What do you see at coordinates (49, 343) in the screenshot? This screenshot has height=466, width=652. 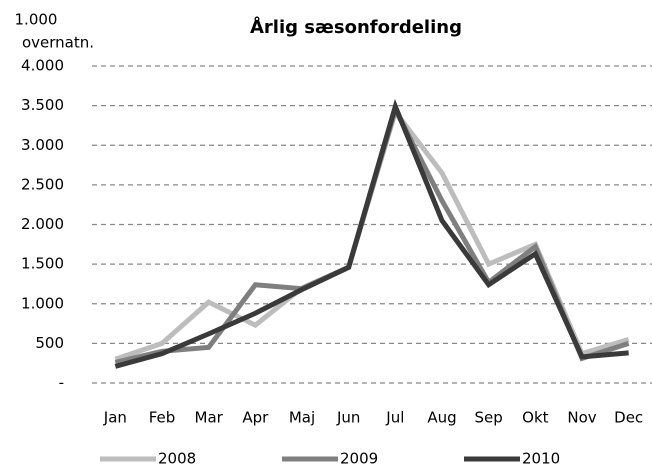 I see `y-tick-label: 500` at bounding box center [49, 343].